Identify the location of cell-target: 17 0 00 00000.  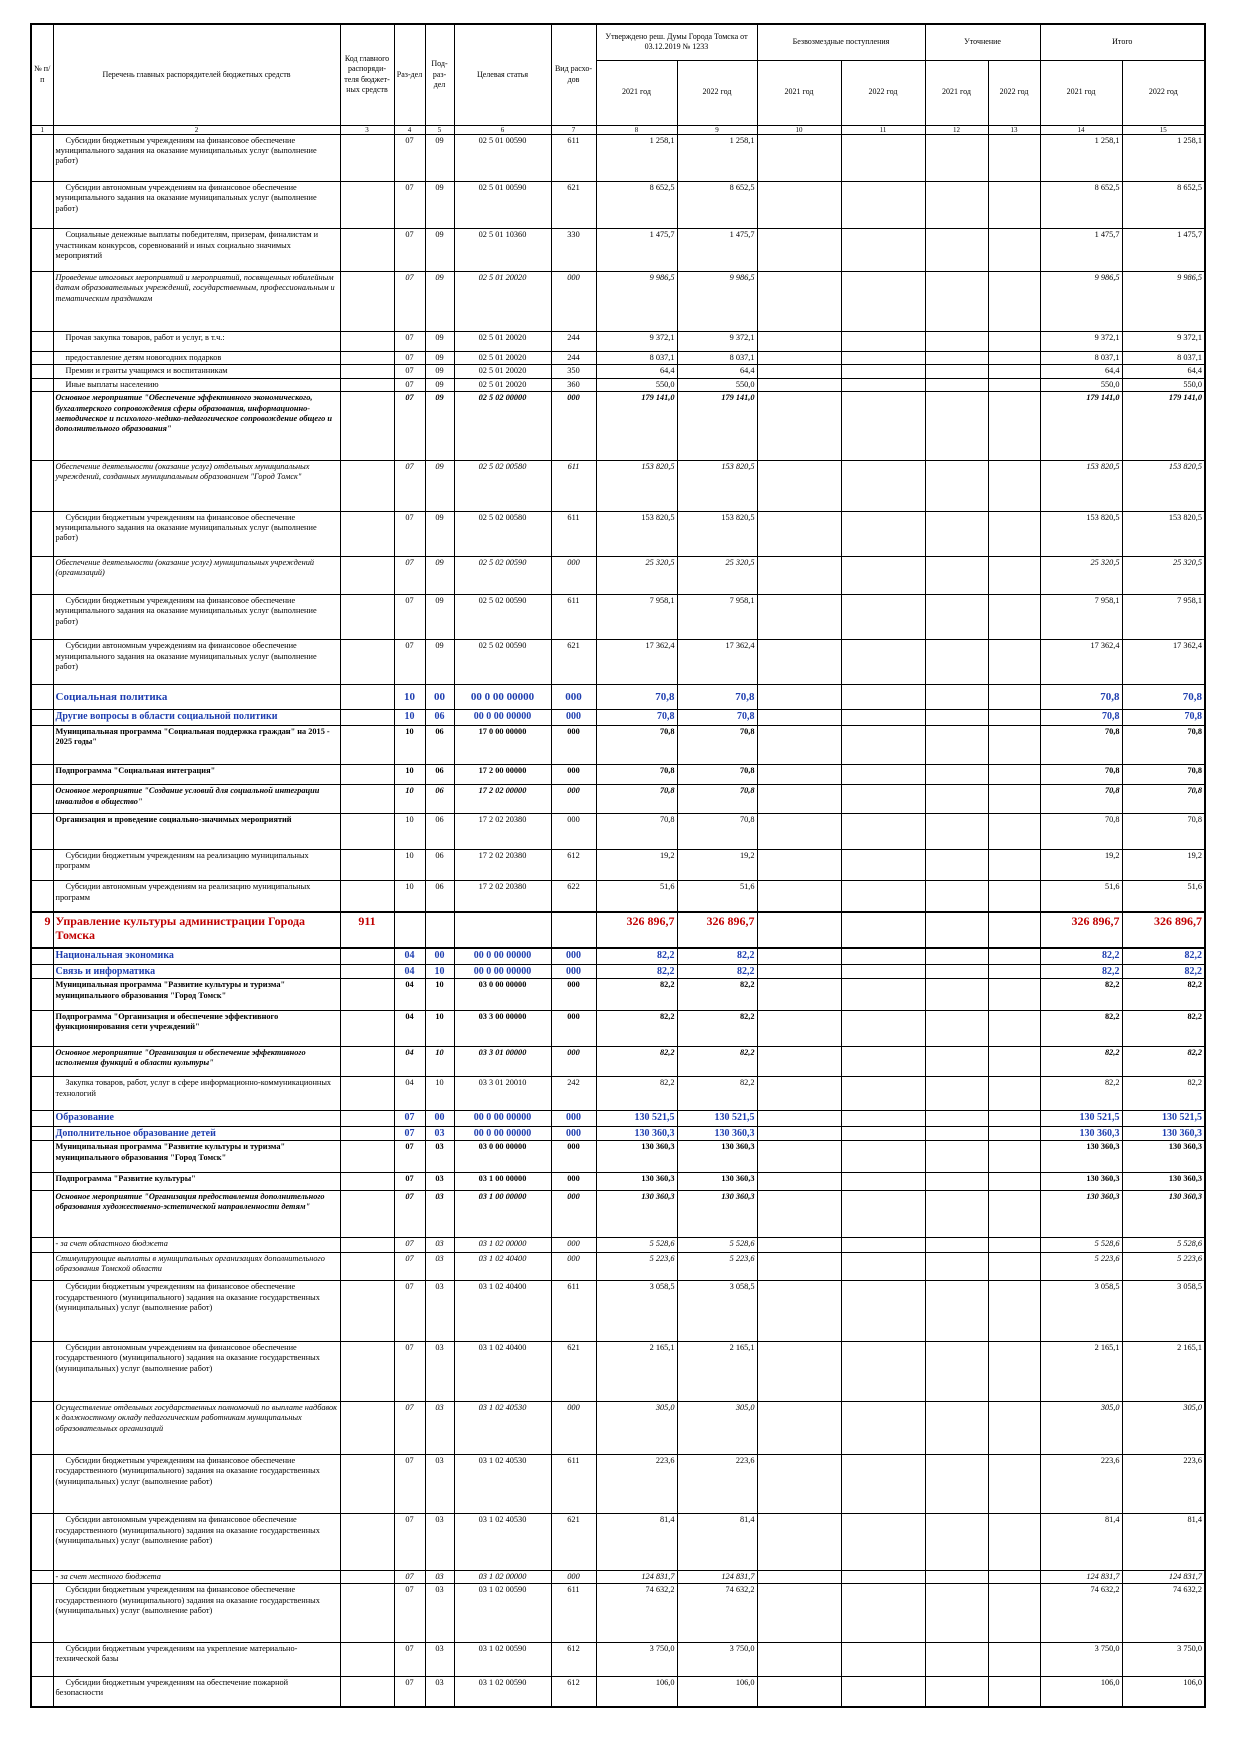
(502, 745).